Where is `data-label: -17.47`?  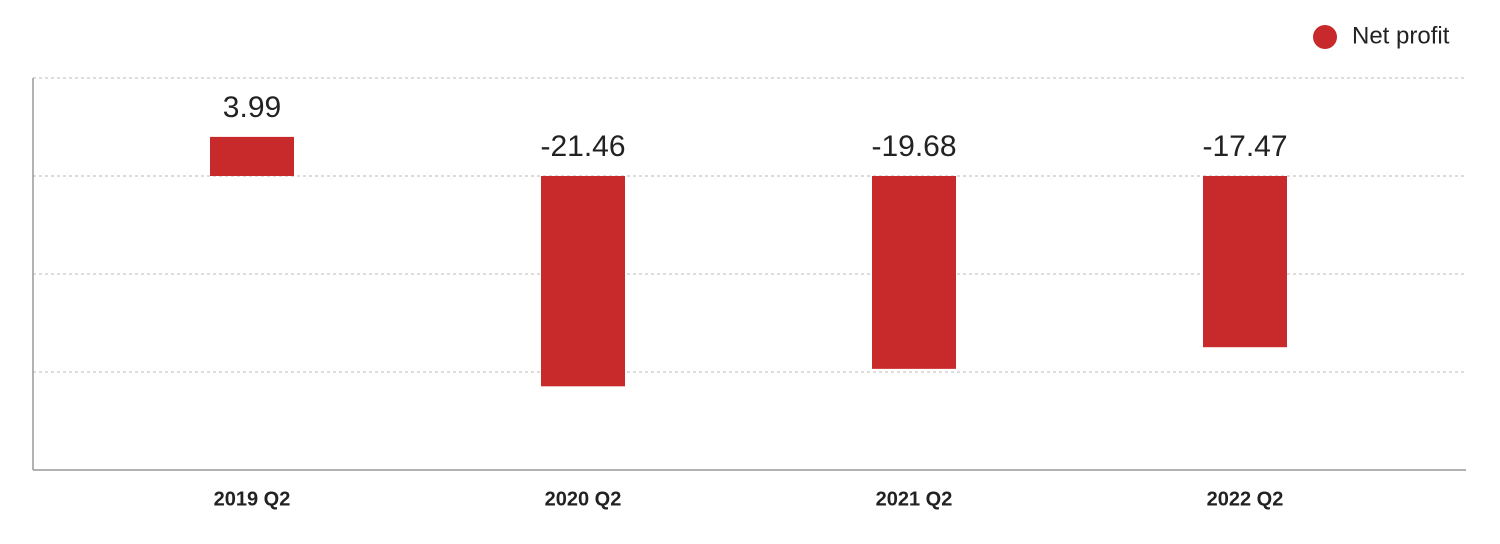
data-label: -17.47 is located at coordinates (1244, 146).